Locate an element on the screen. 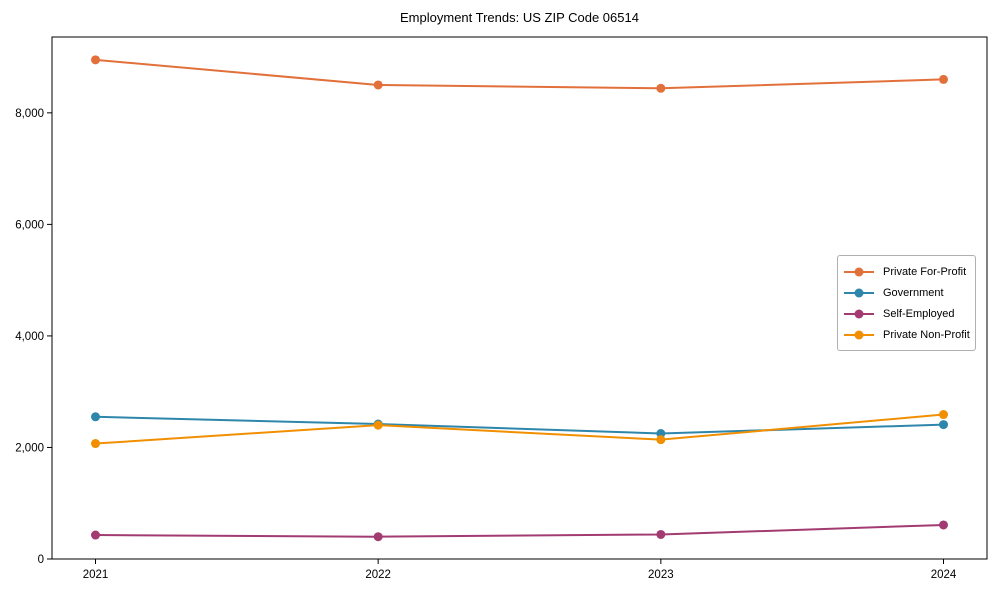  series-private-for-profit is located at coordinates (519, 74).